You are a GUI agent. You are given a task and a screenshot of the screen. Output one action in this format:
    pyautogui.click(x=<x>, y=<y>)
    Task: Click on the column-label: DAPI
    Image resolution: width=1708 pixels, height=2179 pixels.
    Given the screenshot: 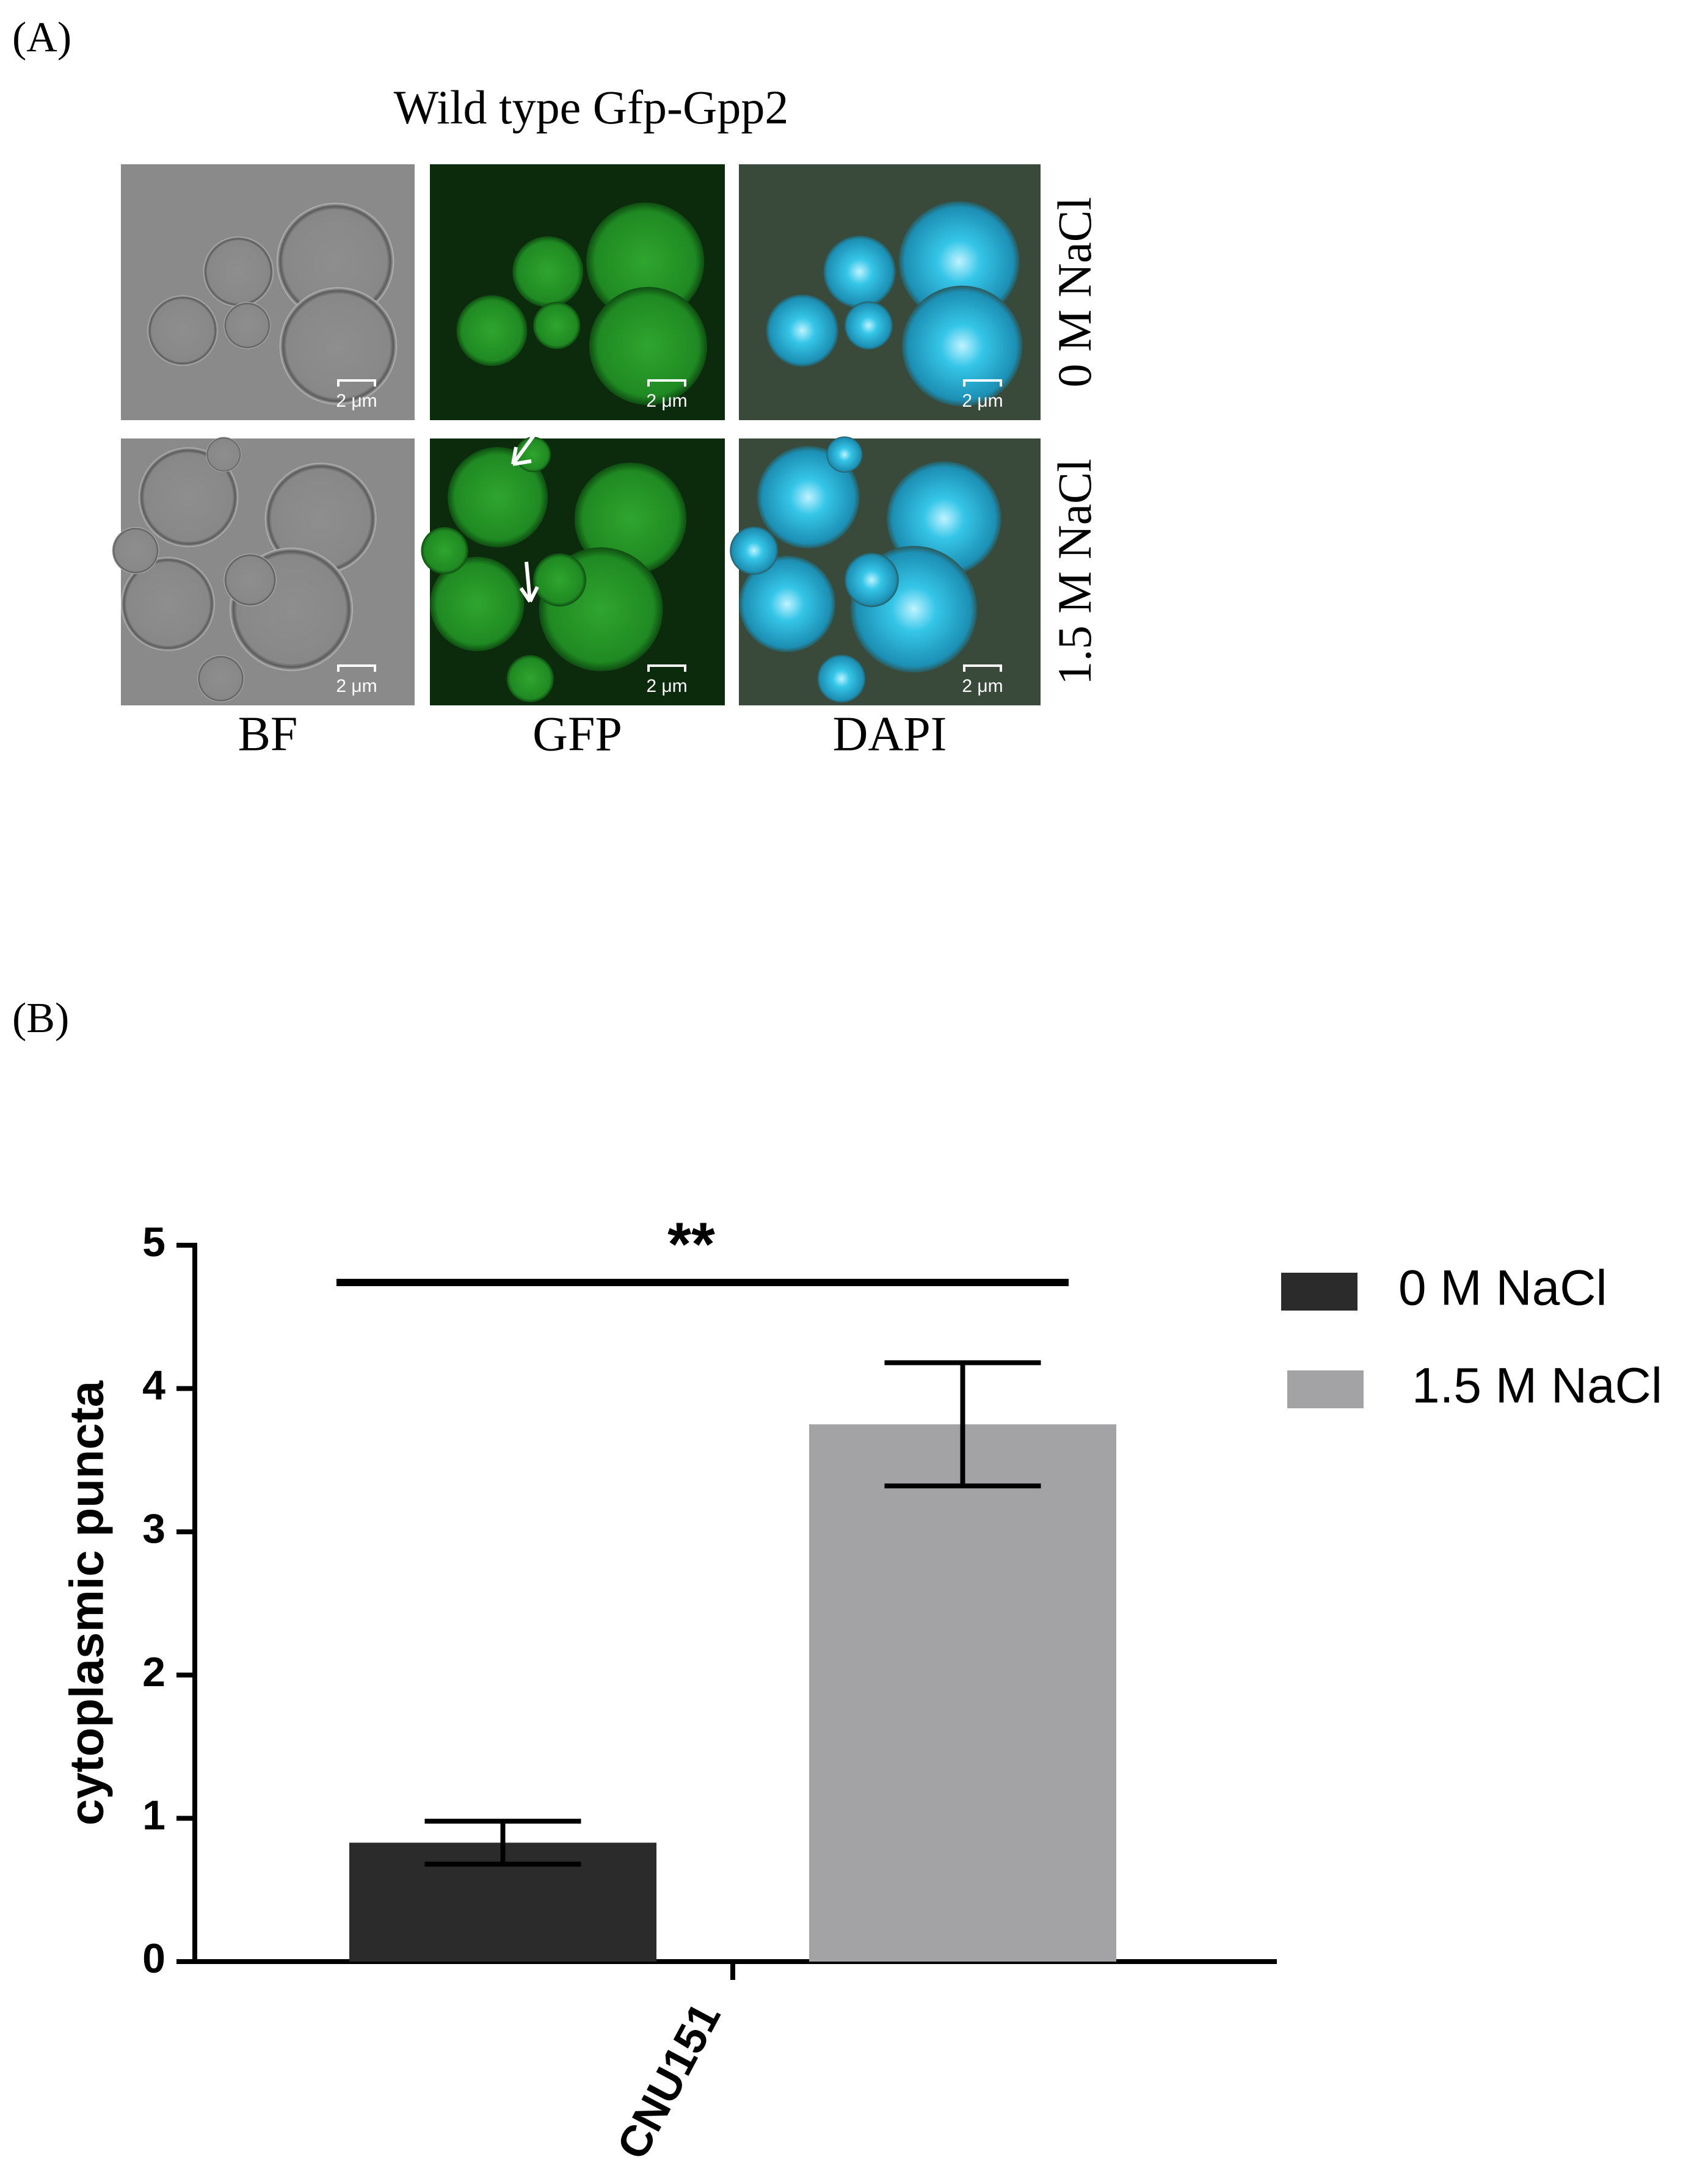 What is the action you would take?
    pyautogui.click(x=890, y=734)
    